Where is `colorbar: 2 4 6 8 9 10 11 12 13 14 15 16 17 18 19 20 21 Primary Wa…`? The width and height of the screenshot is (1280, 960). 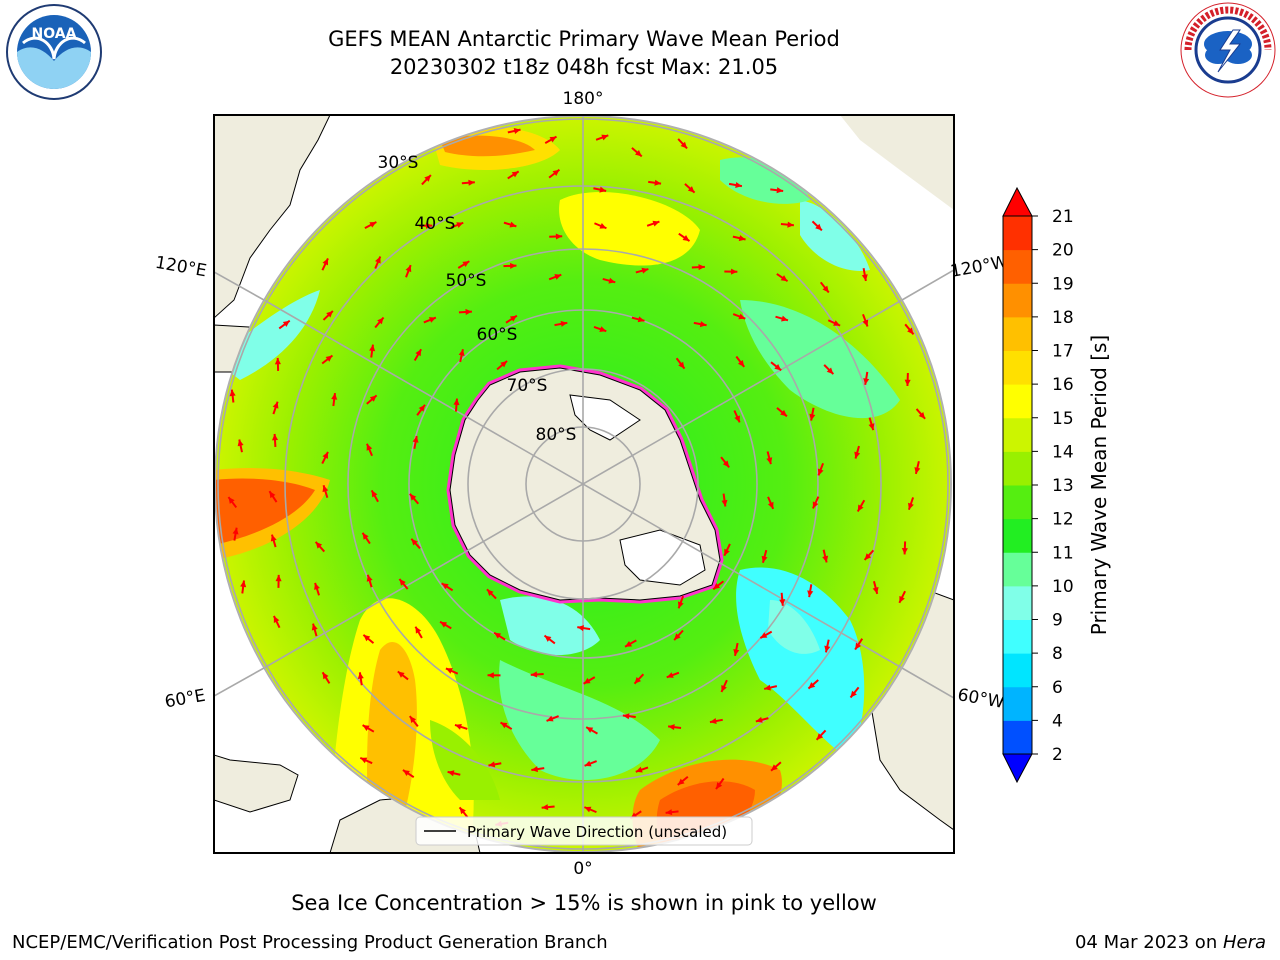
colorbar: 2 4 6 8 9 10 11 12 13 14 15 16 17 18 19 20 21 Primary Wa… is located at coordinates (1056, 485).